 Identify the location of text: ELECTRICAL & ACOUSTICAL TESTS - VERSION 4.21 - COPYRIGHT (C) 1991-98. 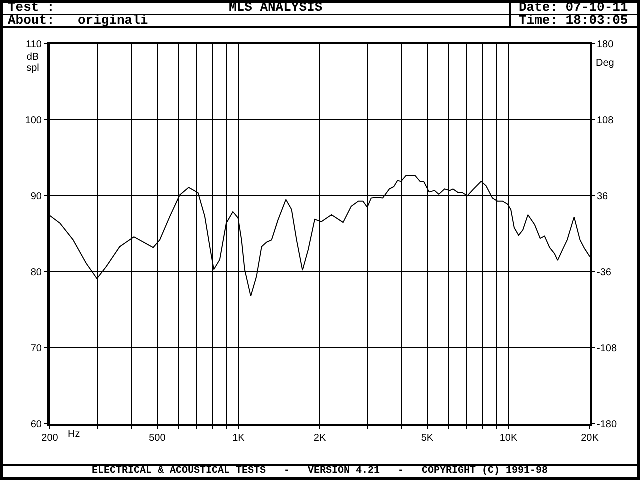
(320, 471).